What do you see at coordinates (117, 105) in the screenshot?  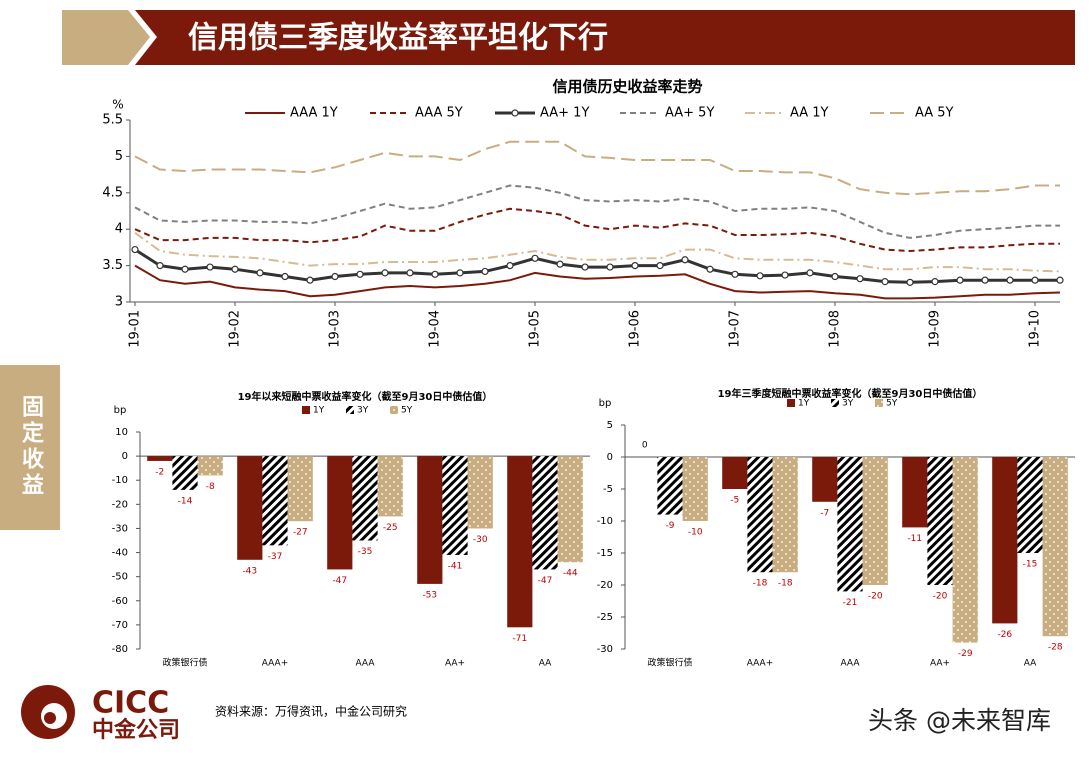 I see `y-unit: %` at bounding box center [117, 105].